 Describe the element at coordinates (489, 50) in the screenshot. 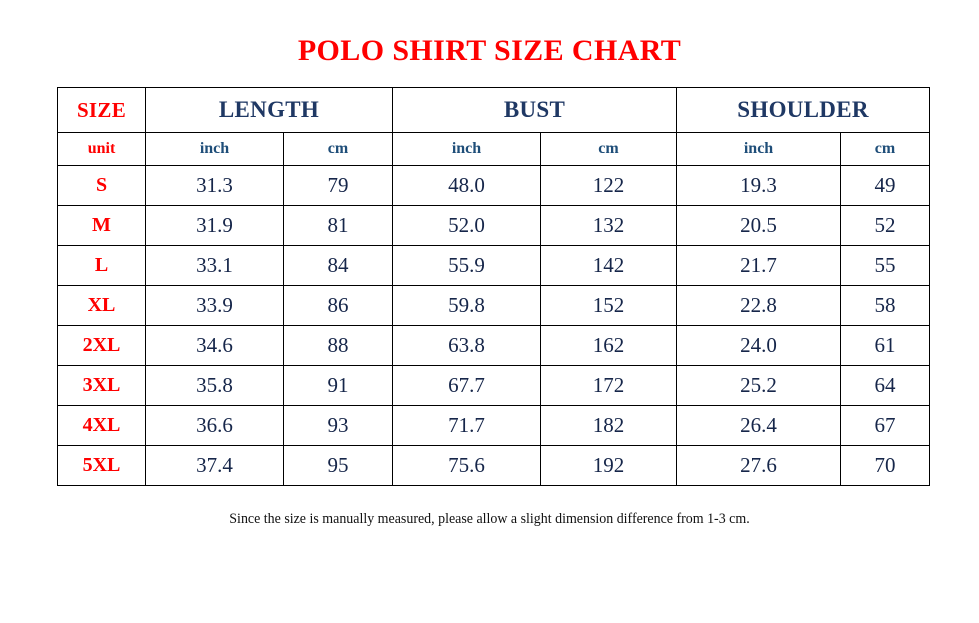

I see `page-title: POLO SHIRT SIZE CHART` at that location.